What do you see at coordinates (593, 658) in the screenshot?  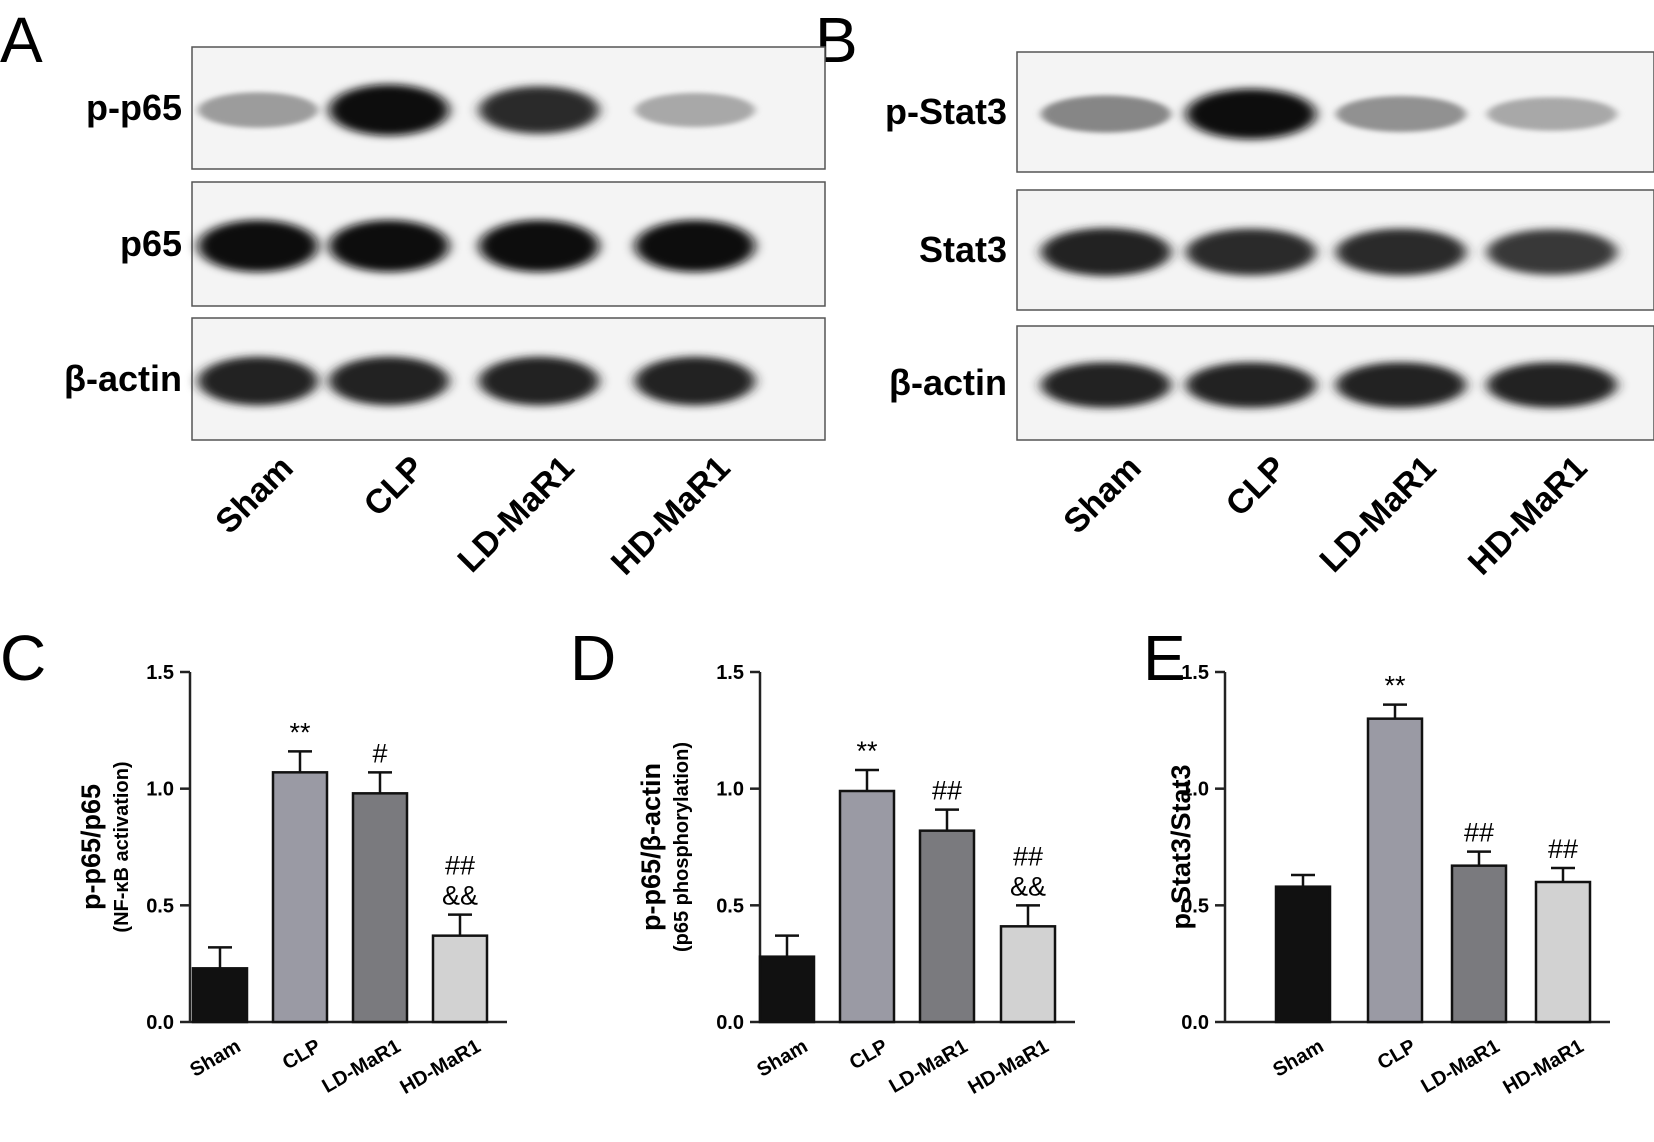 I see `panel-letter-d: D` at bounding box center [593, 658].